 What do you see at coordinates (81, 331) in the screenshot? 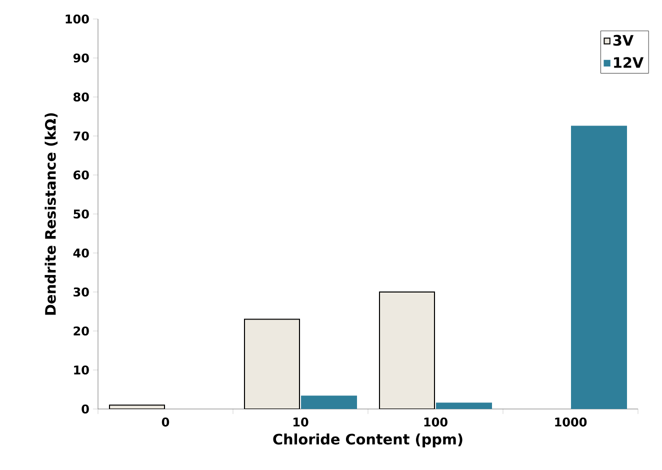
I see `y-tick-label: 20` at bounding box center [81, 331].